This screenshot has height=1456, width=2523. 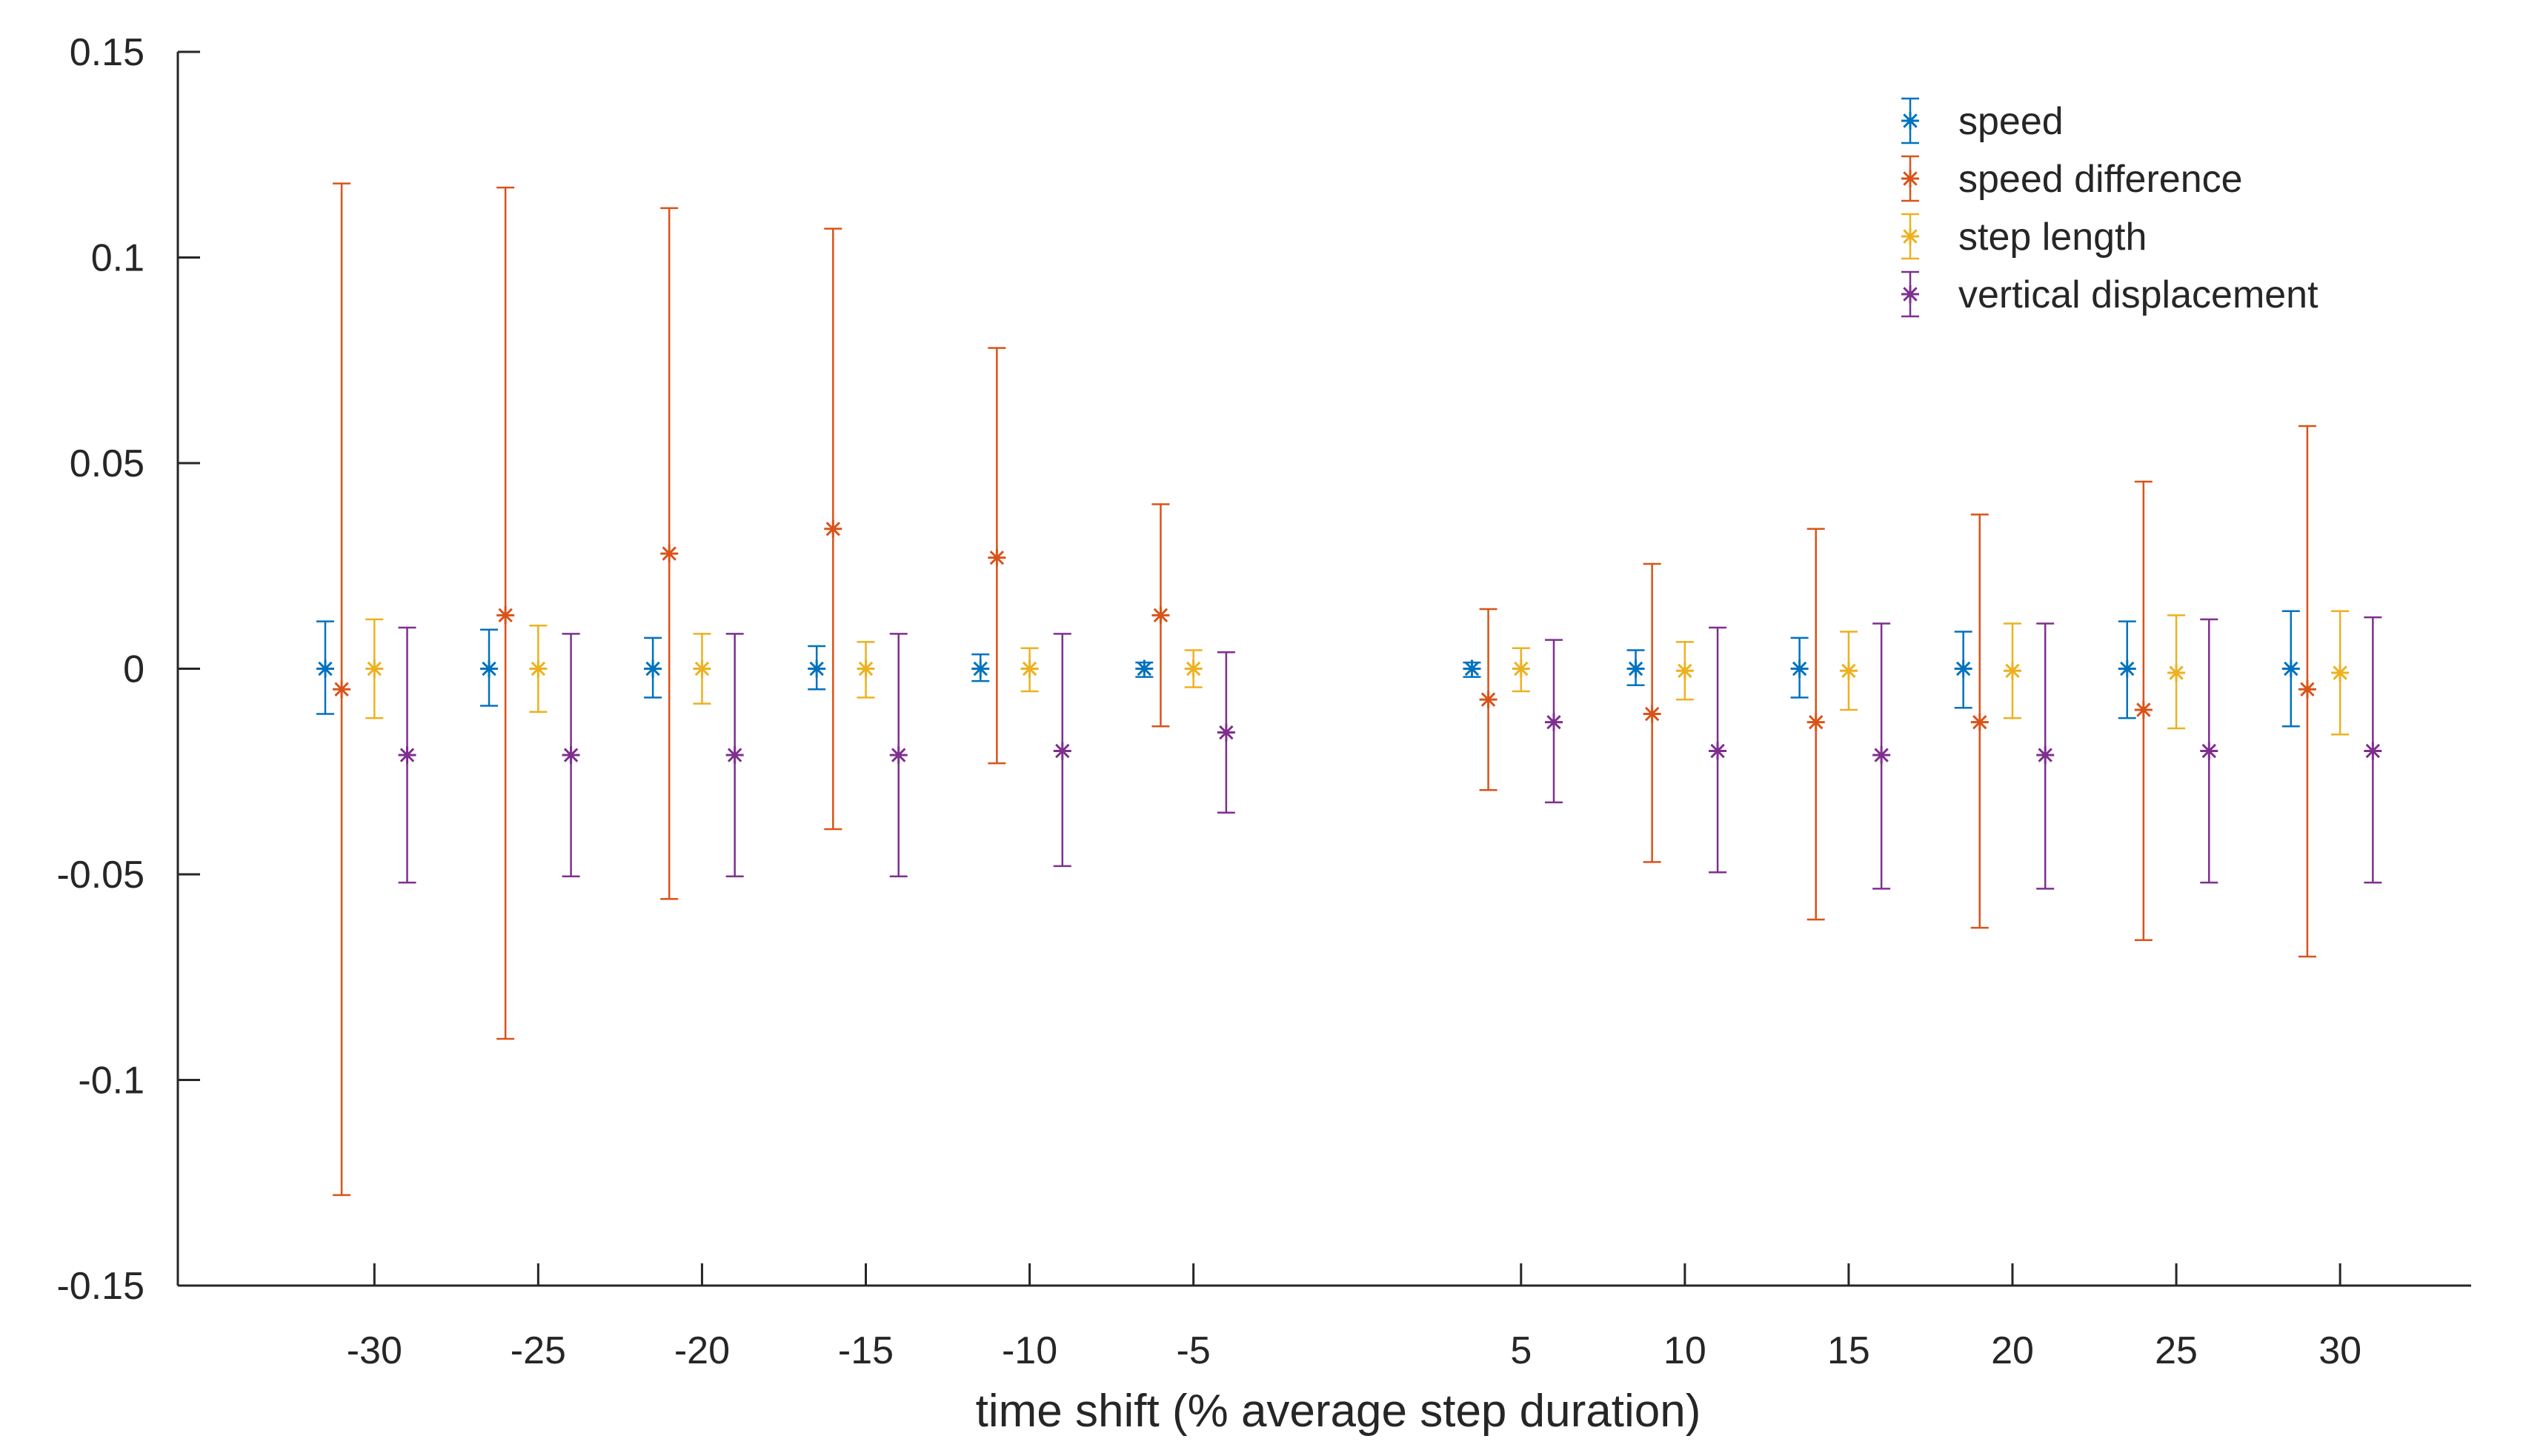 What do you see at coordinates (1029, 1350) in the screenshot?
I see `x-tick-label: -10` at bounding box center [1029, 1350].